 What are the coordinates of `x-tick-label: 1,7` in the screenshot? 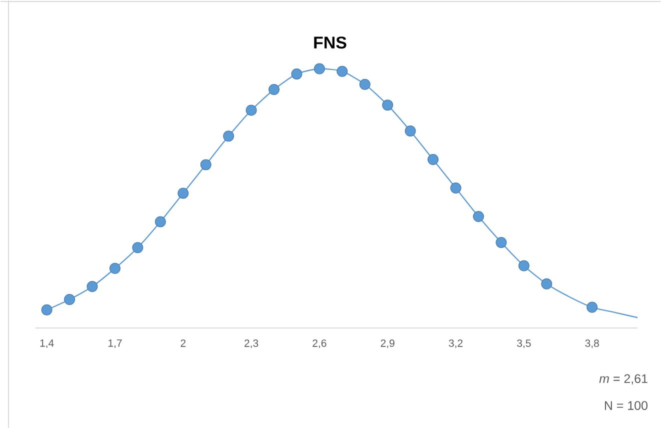 It's located at (115, 343).